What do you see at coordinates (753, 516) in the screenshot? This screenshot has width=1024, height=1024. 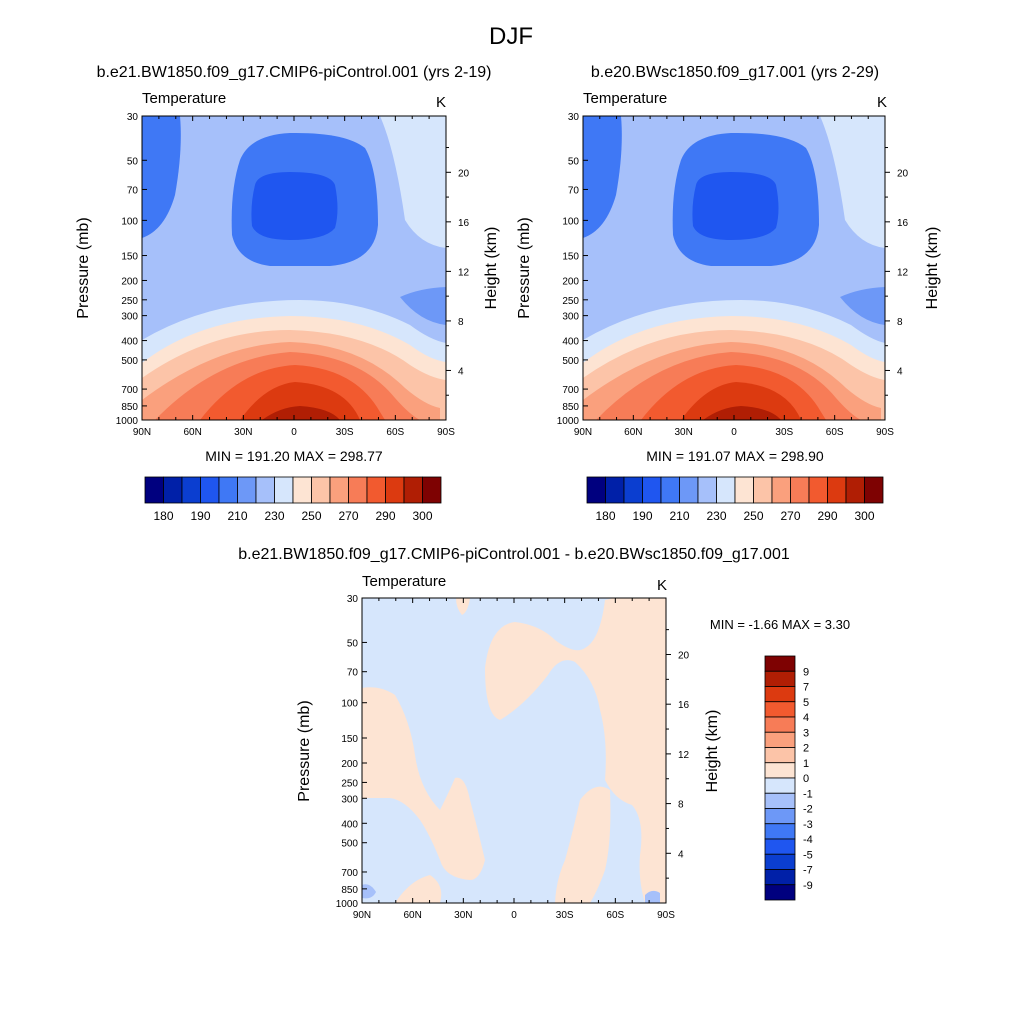 I see `colorbar-label: 250` at bounding box center [753, 516].